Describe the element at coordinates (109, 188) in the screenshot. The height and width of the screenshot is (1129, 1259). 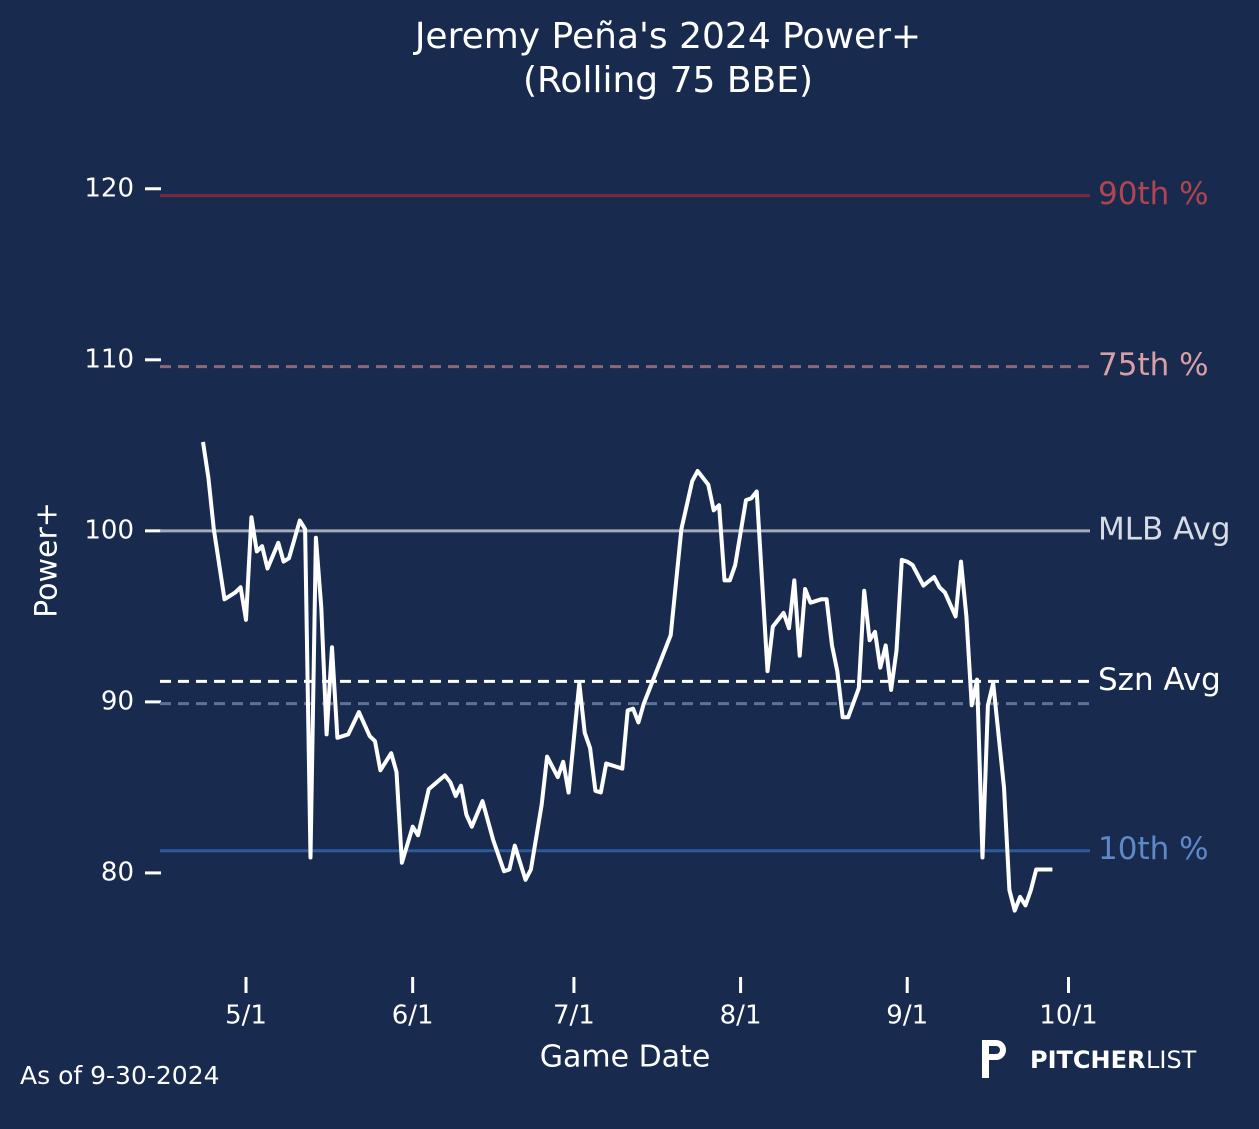
I see `y-tick-label: 120` at that location.